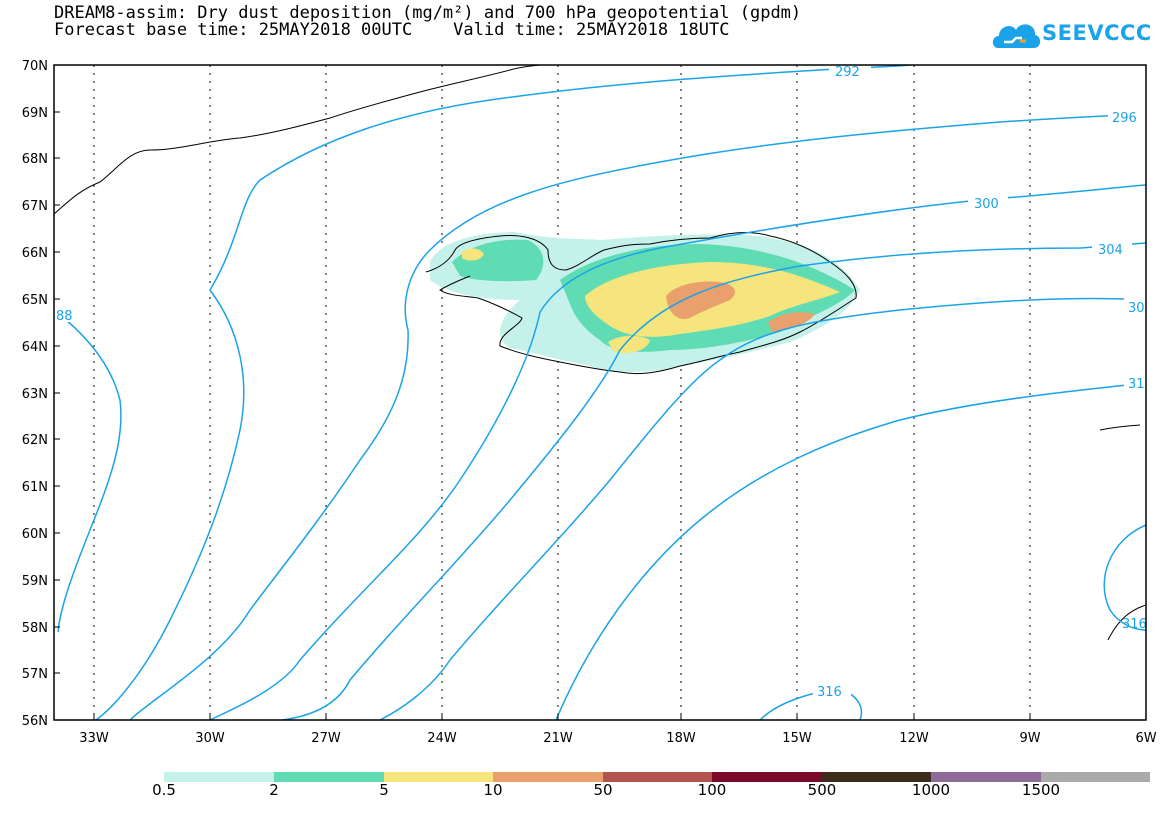 This screenshot has height=815, width=1175. What do you see at coordinates (219, 777) in the screenshot?
I see `colorbar-swatch-0.5` at bounding box center [219, 777].